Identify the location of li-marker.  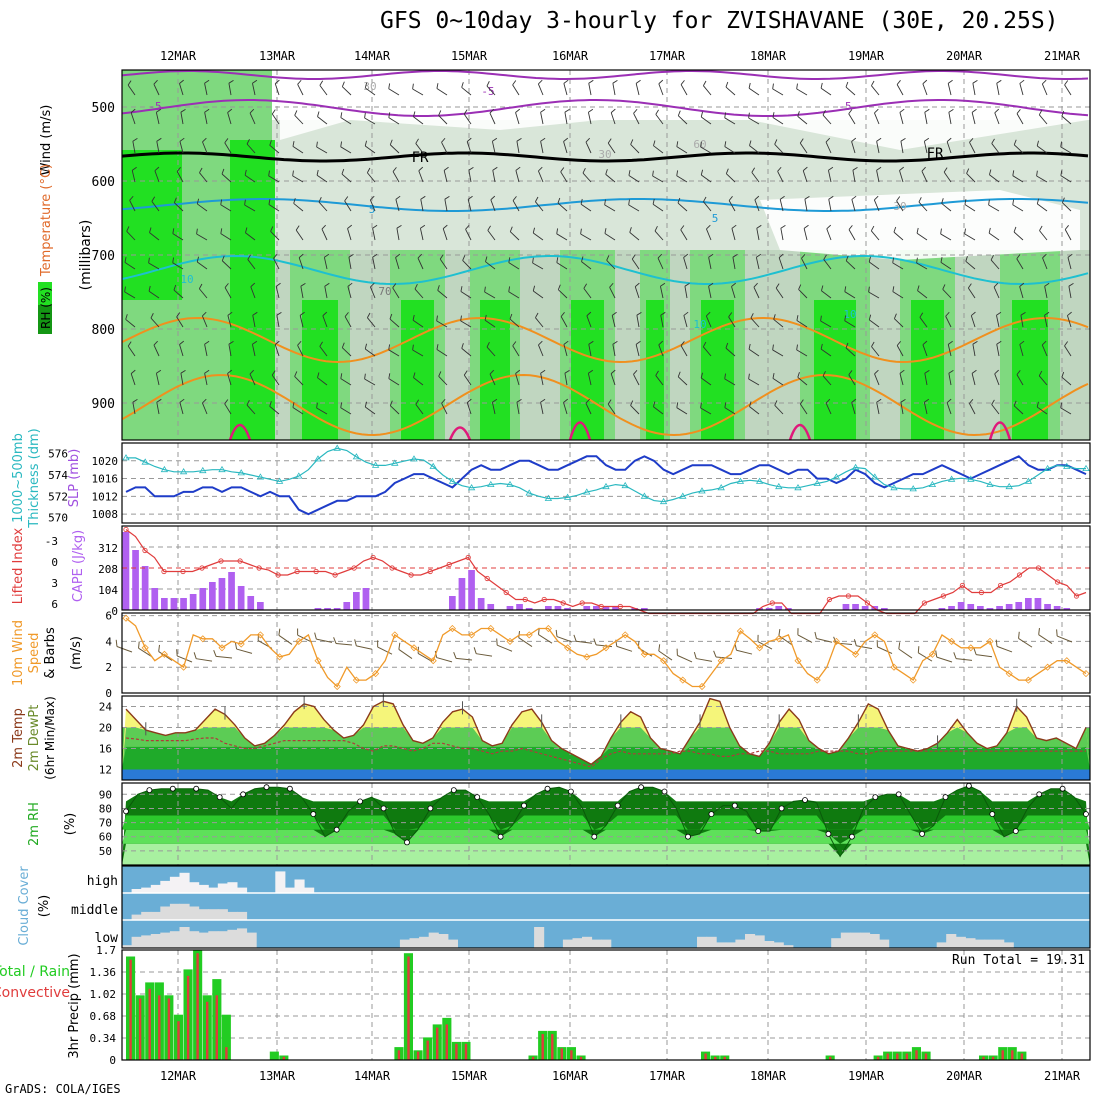
(316, 571).